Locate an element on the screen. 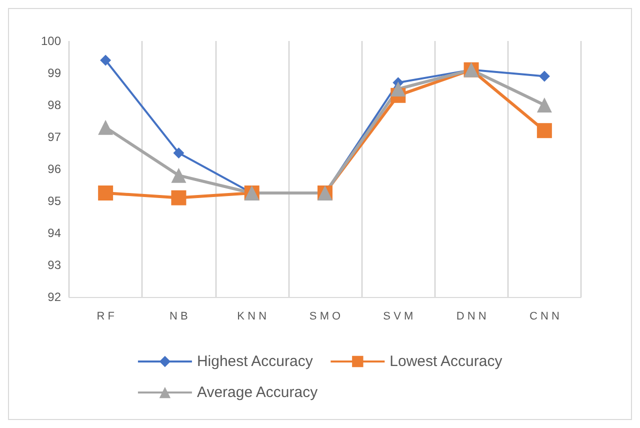 The height and width of the screenshot is (428, 640). x-tick-label: S V M is located at coordinates (398, 316).